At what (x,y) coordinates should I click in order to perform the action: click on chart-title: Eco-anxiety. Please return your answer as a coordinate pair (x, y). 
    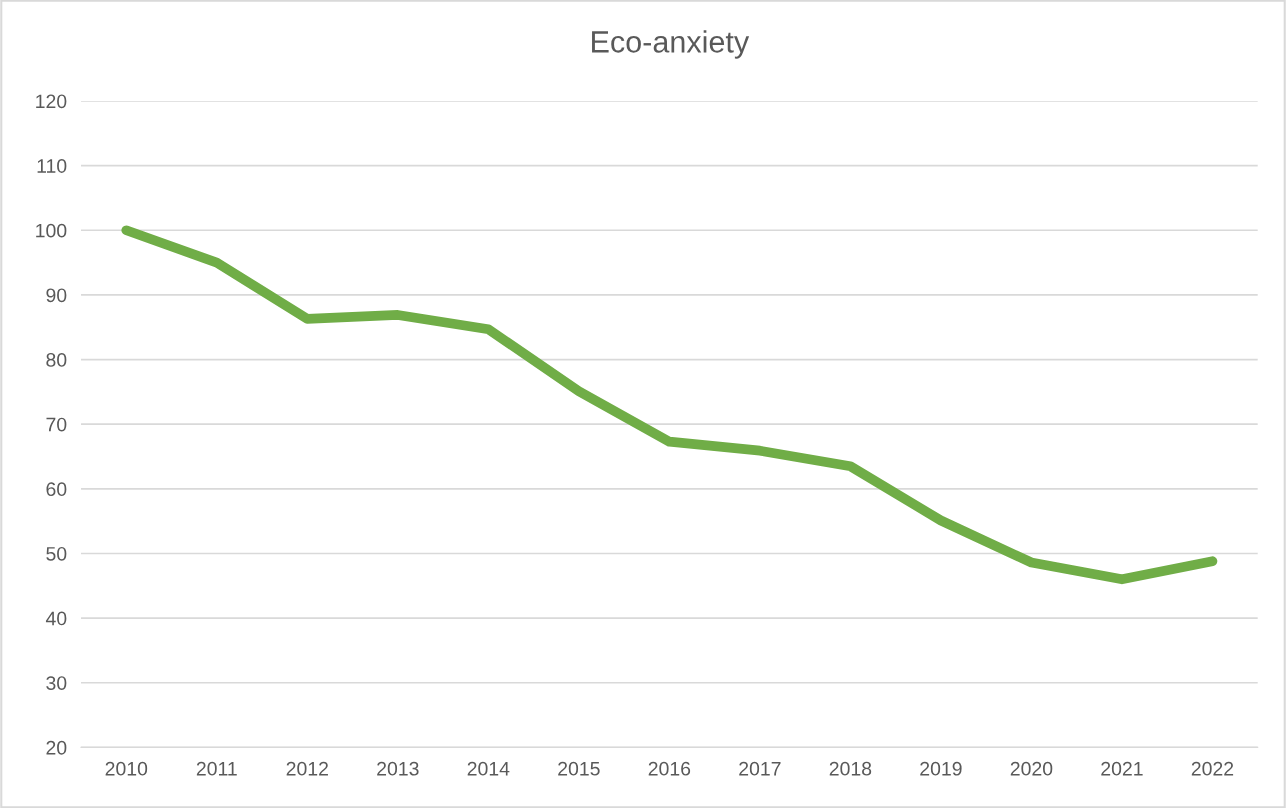
    Looking at the image, I should click on (671, 44).